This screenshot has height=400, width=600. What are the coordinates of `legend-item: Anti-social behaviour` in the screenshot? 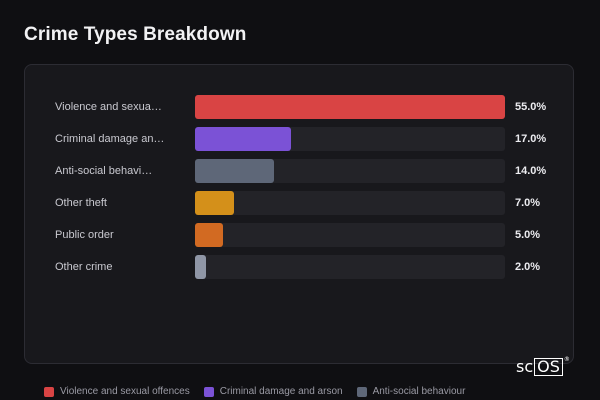 It's located at (411, 391).